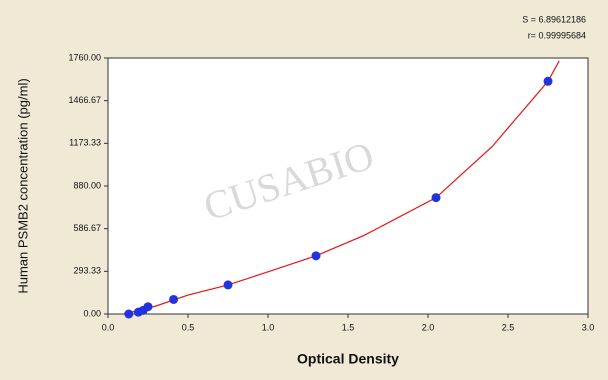 The image size is (608, 380). What do you see at coordinates (508, 327) in the screenshot?
I see `x-tick-label: 2.5` at bounding box center [508, 327].